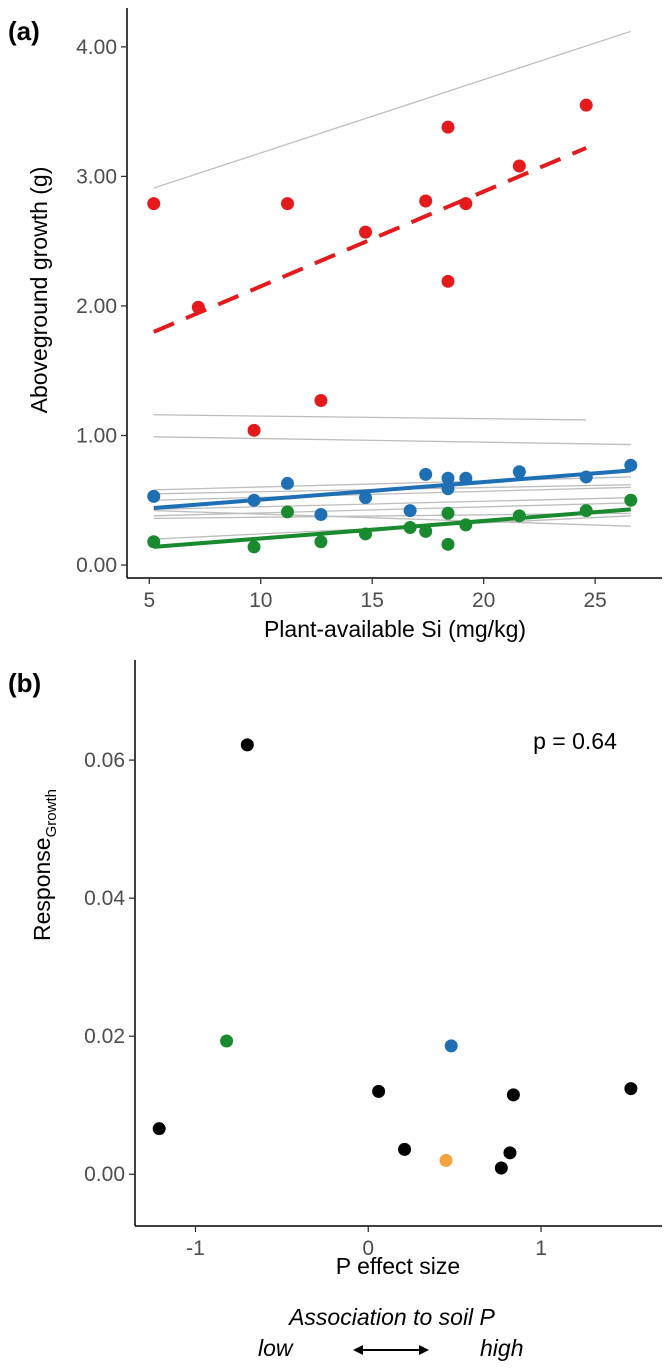  I want to click on chart-b-y-ticks: 0.00 0.02 0.04 0.06, so click(109, 967).